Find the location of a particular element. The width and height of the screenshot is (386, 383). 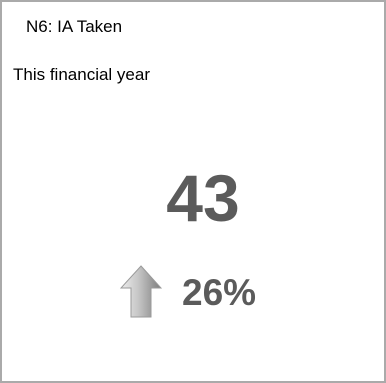

metric-value: 43 is located at coordinates (203, 198).